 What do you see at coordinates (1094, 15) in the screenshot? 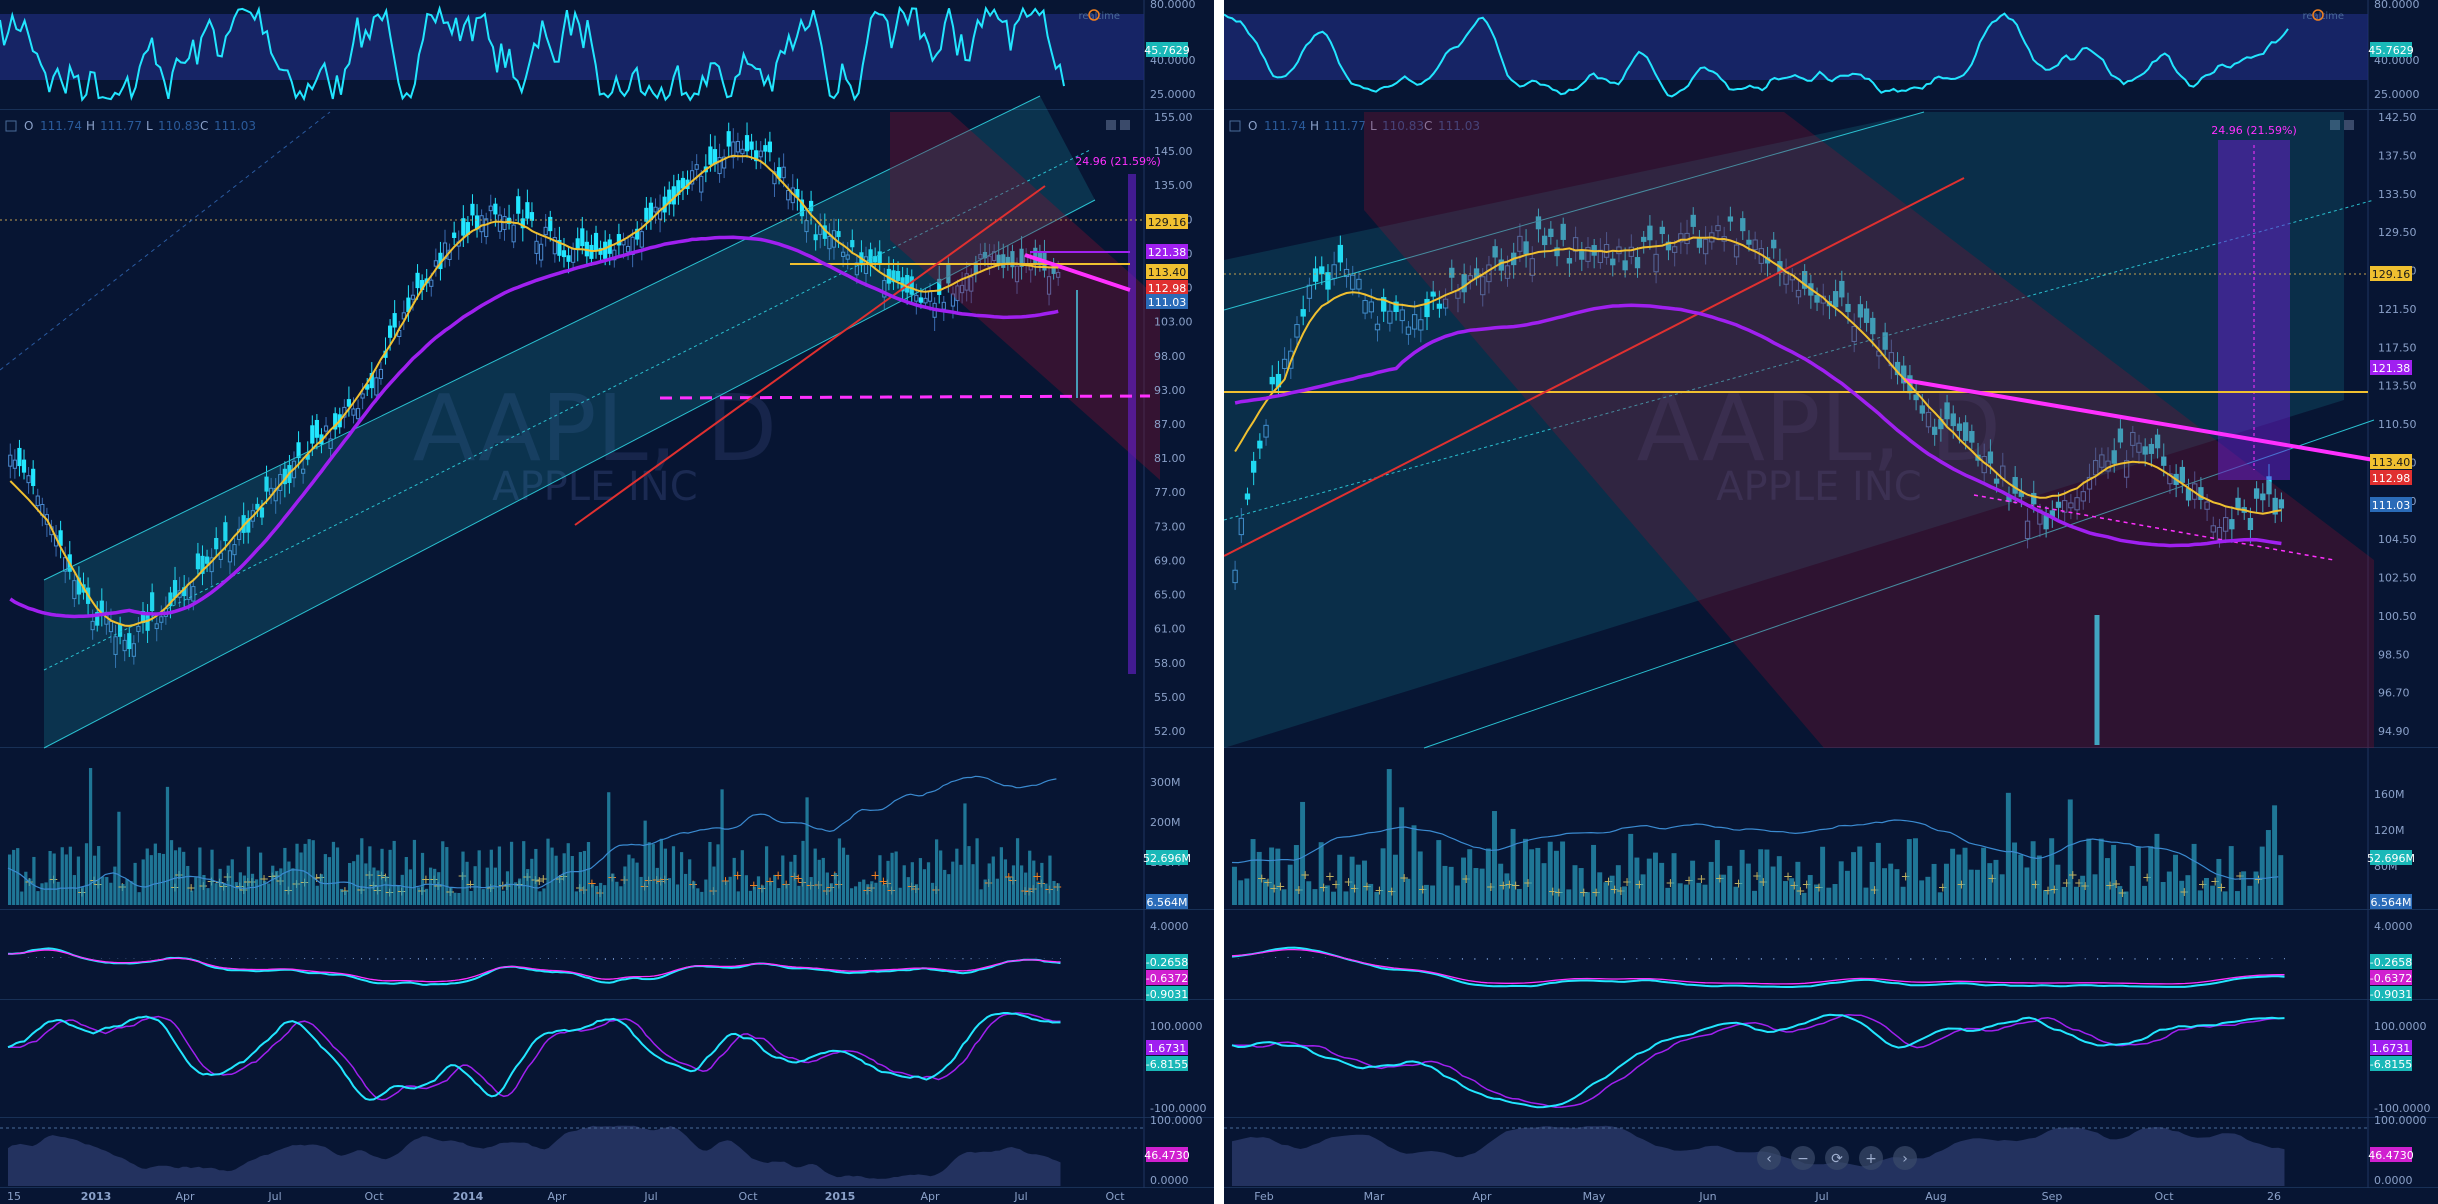
I see `left-alert-icon` at bounding box center [1094, 15].